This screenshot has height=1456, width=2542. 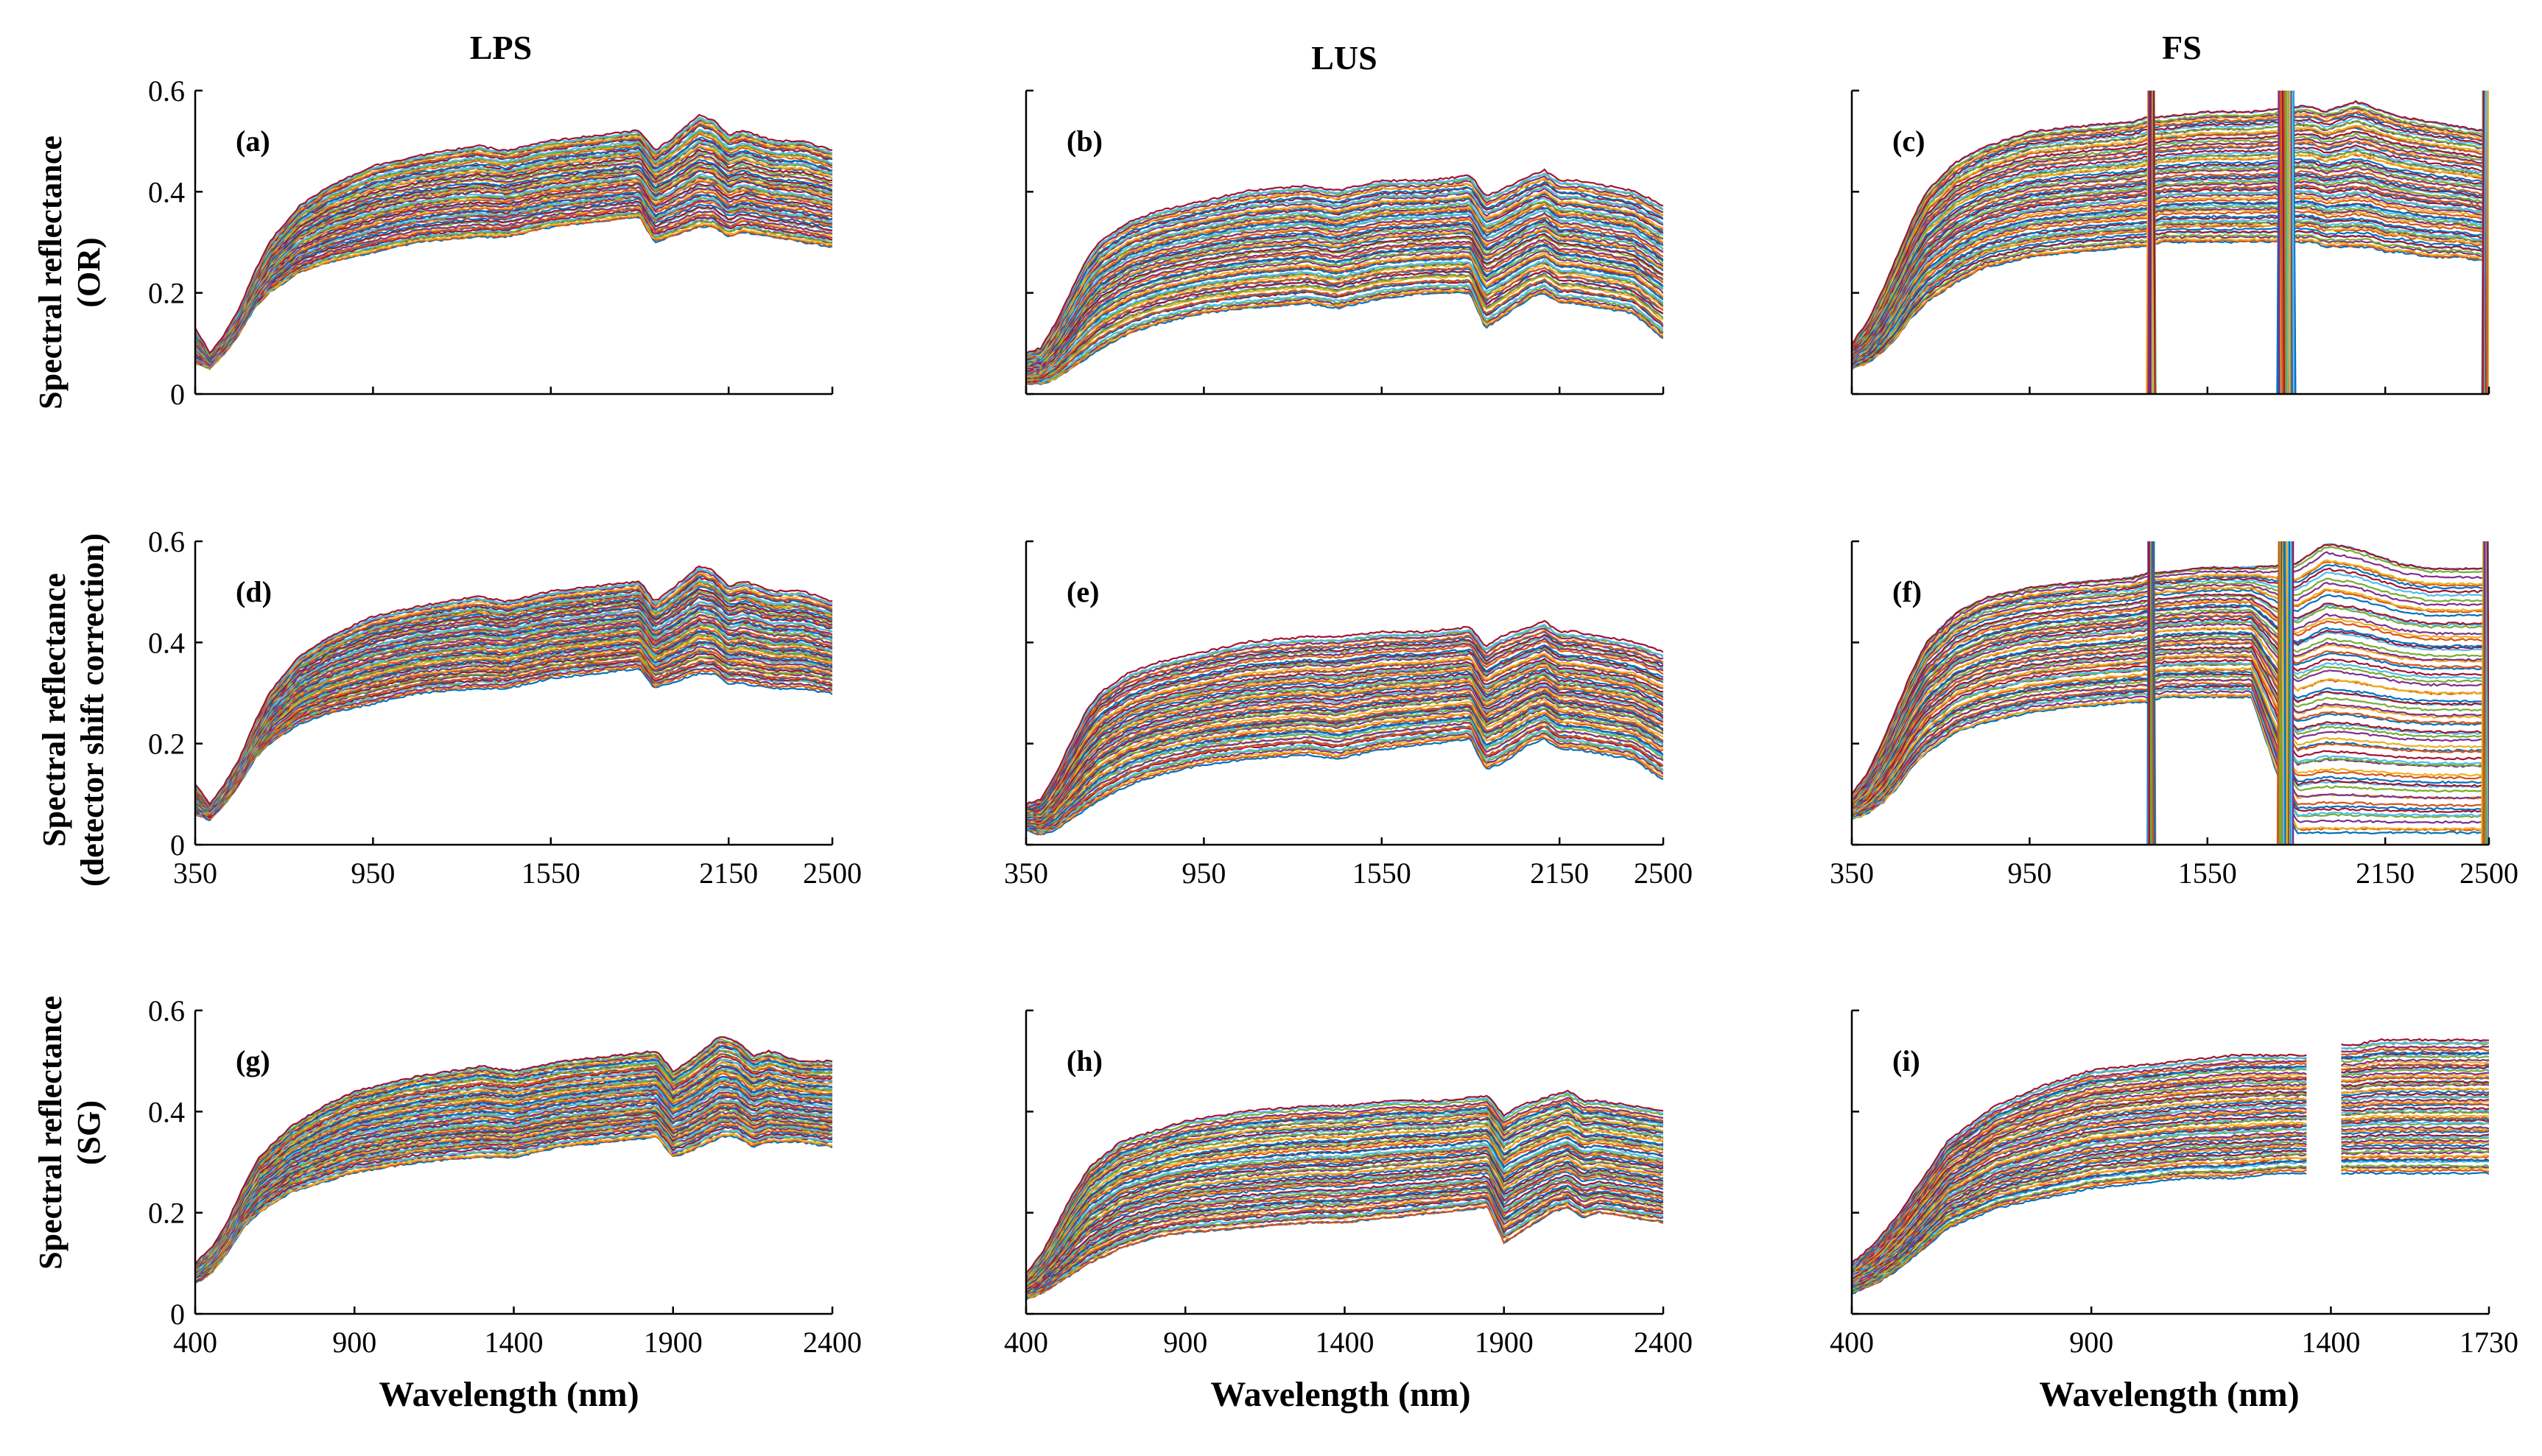 What do you see at coordinates (1381, 873) in the screenshot?
I see `x-tick-label: 1550` at bounding box center [1381, 873].